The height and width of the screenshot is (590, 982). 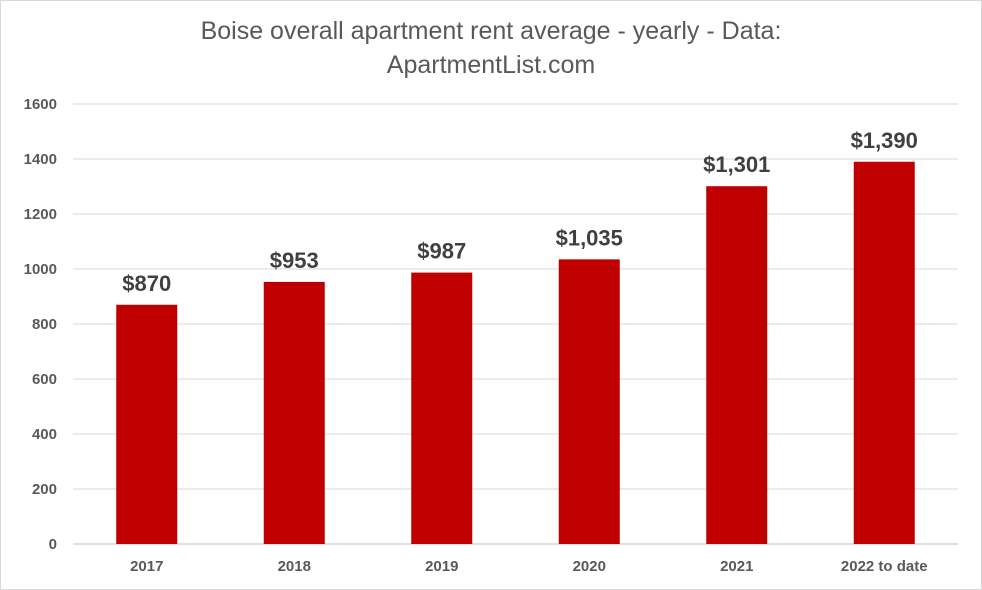 I want to click on x-tick-label: 2019, so click(x=441, y=566).